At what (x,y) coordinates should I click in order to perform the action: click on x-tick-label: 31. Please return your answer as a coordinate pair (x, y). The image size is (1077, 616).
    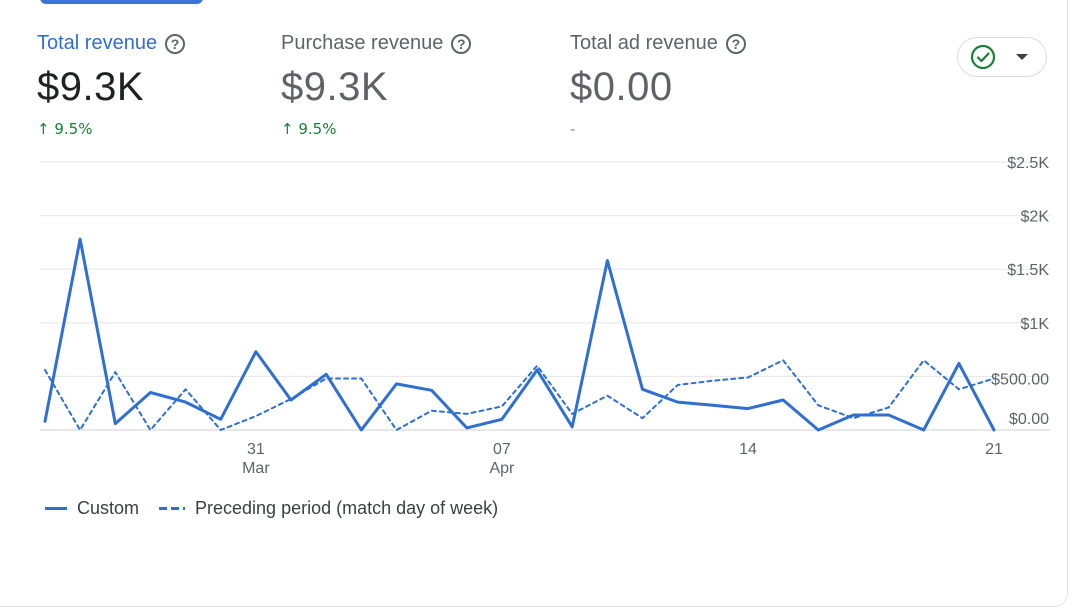
    Looking at the image, I should click on (256, 449).